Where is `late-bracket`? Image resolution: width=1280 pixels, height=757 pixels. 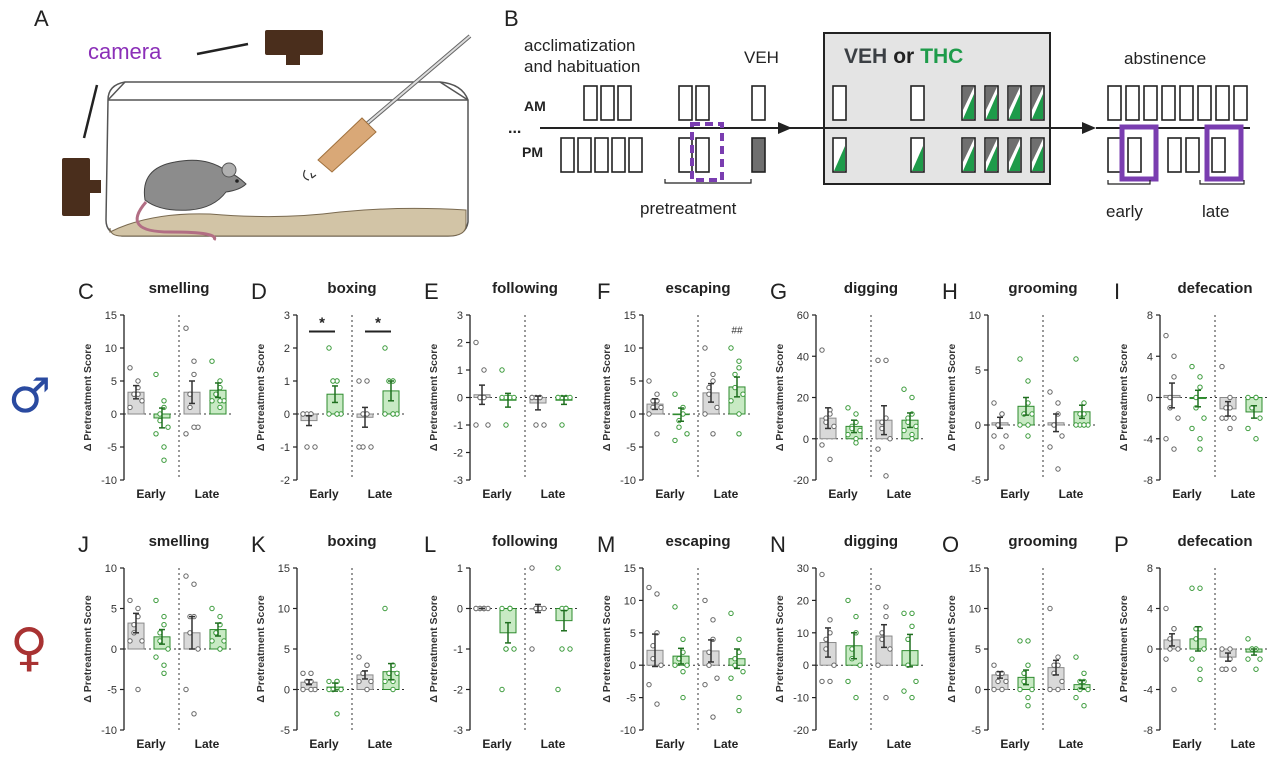
late-bracket is located at coordinates (1222, 182).